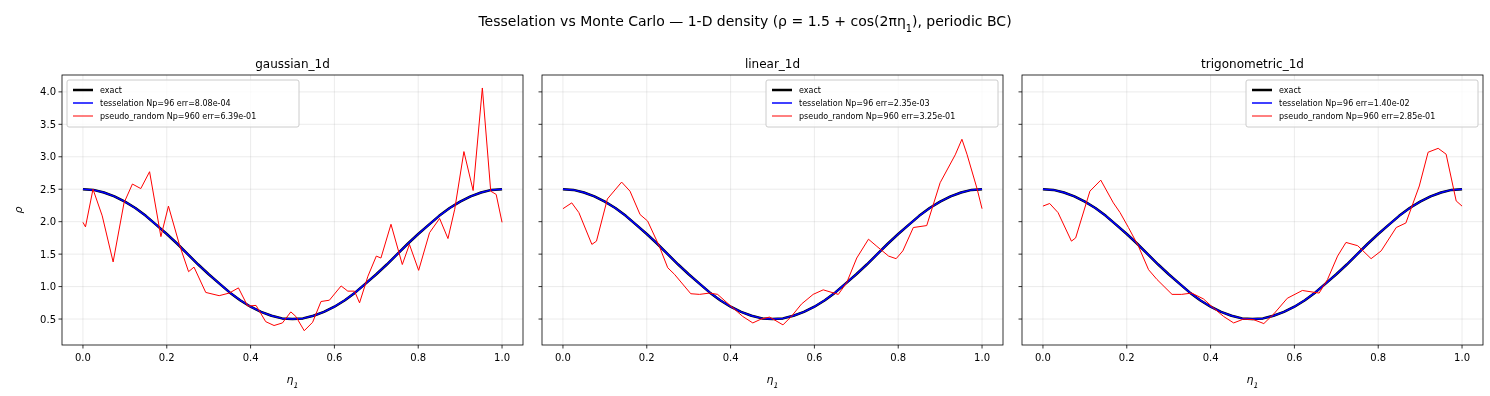  I want to click on chart-title: trigonometric_1d, so click(1252, 64).